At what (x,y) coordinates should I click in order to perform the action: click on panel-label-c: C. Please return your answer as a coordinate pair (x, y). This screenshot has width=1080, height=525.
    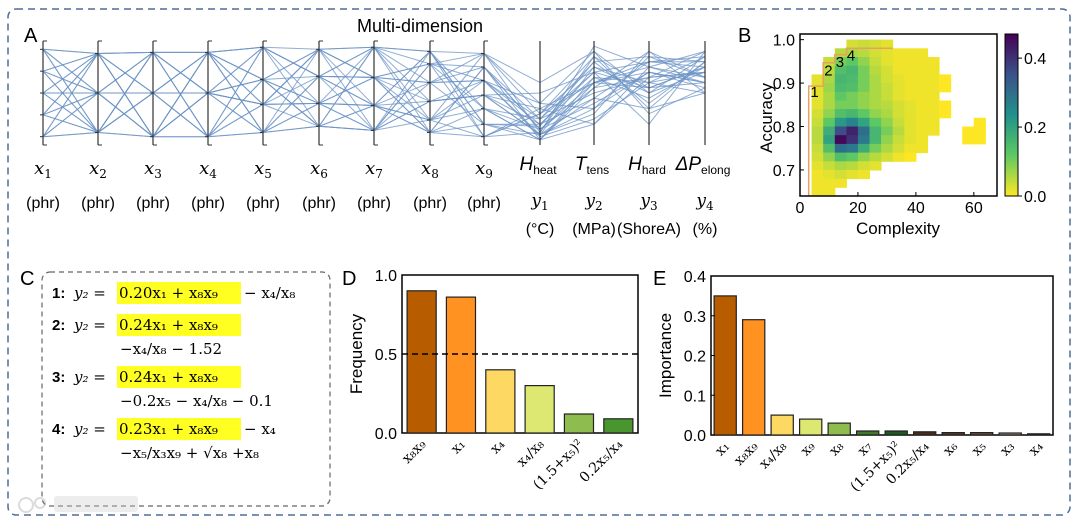
    Looking at the image, I should click on (27, 279).